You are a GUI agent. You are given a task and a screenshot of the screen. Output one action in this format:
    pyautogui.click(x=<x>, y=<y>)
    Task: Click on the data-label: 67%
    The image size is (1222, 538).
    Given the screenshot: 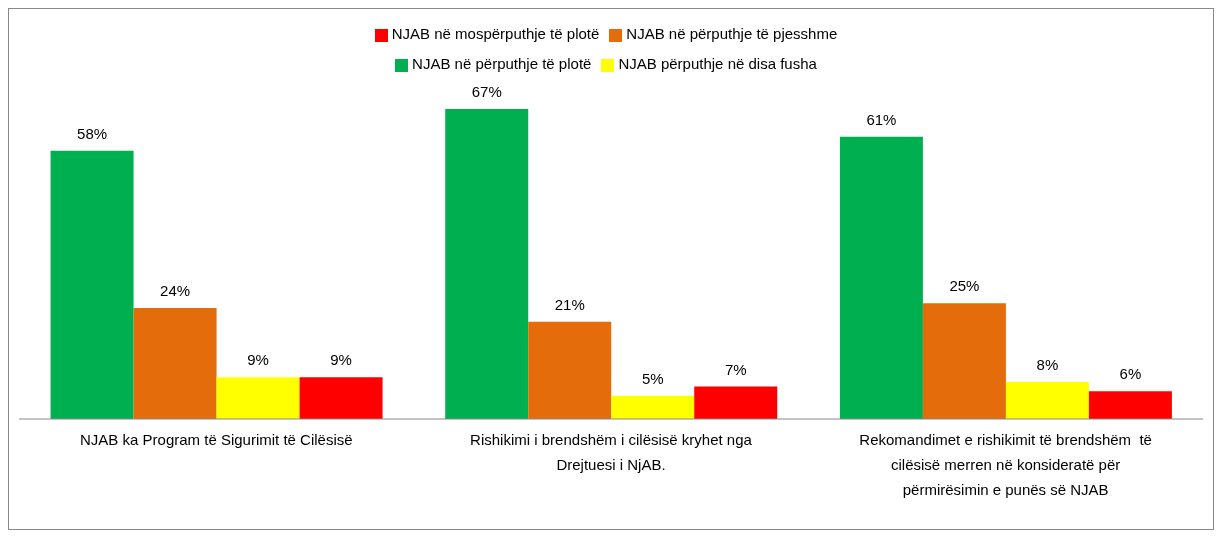 What is the action you would take?
    pyautogui.click(x=486, y=91)
    